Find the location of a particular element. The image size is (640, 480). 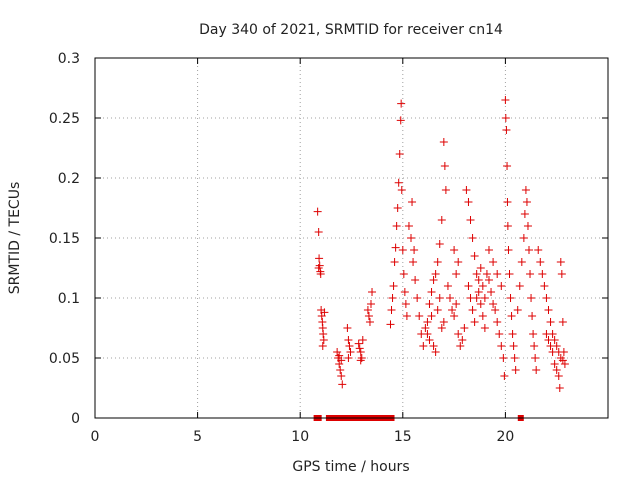

x-tick-label: 15 is located at coordinates (403, 437).